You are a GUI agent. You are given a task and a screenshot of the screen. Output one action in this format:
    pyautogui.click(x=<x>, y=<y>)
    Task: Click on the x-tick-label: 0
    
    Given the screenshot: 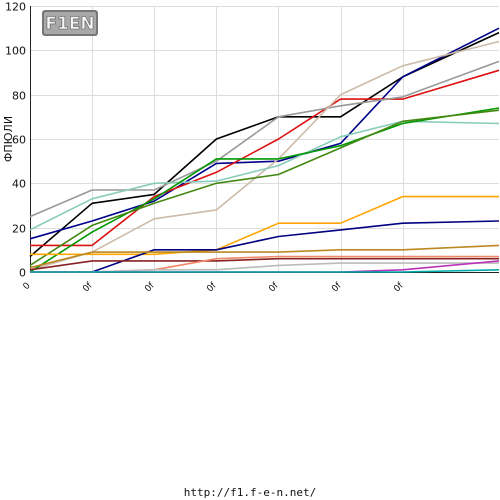 What is the action you would take?
    pyautogui.click(x=26, y=286)
    